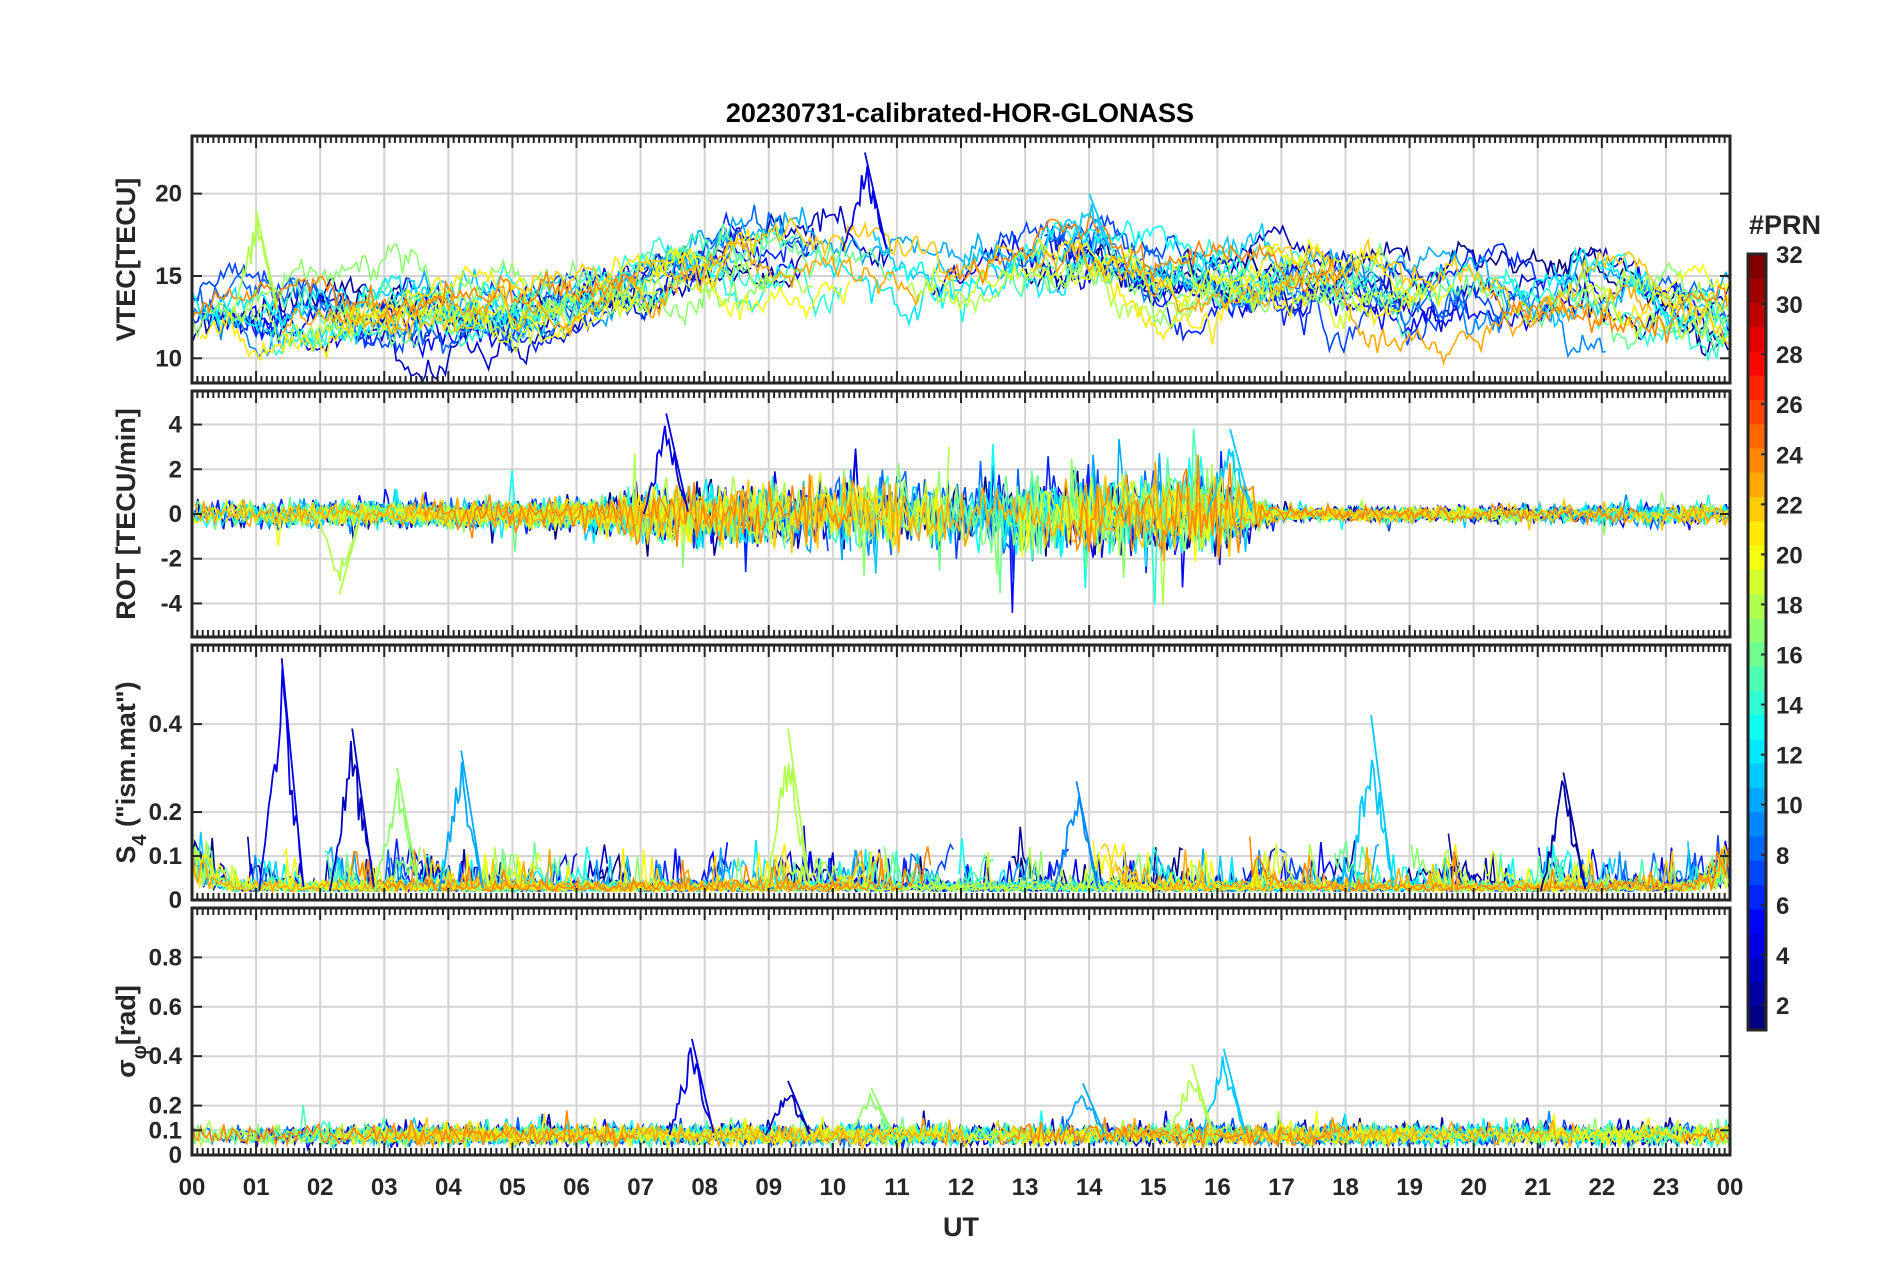  What do you see at coordinates (768, 1187) in the screenshot?
I see `x-tick-label: 09` at bounding box center [768, 1187].